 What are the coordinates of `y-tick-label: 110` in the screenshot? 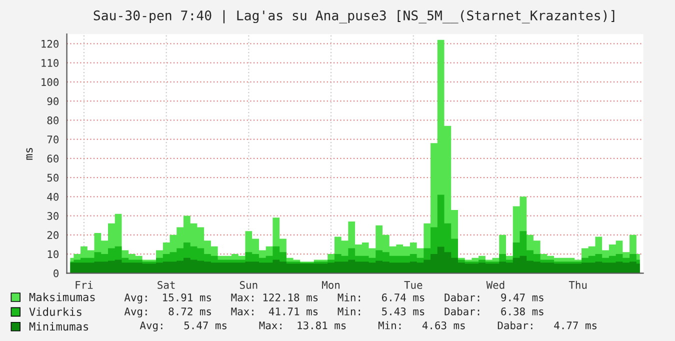 It's located at (50, 63).